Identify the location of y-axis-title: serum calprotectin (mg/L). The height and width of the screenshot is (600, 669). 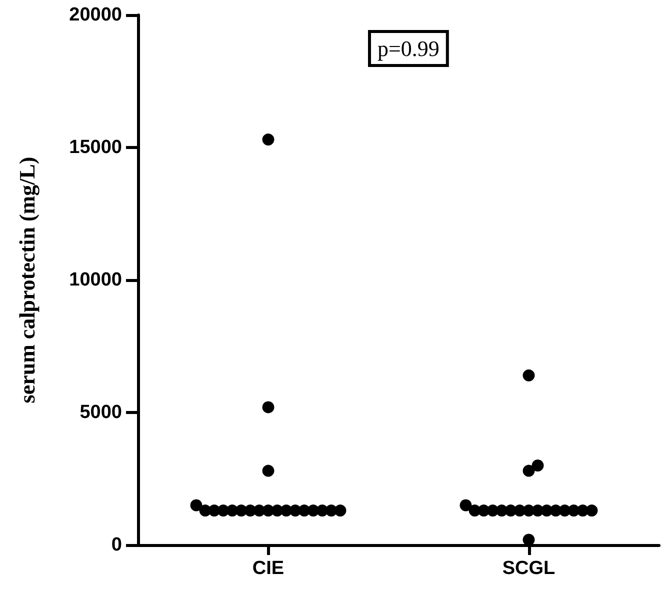
(27, 280).